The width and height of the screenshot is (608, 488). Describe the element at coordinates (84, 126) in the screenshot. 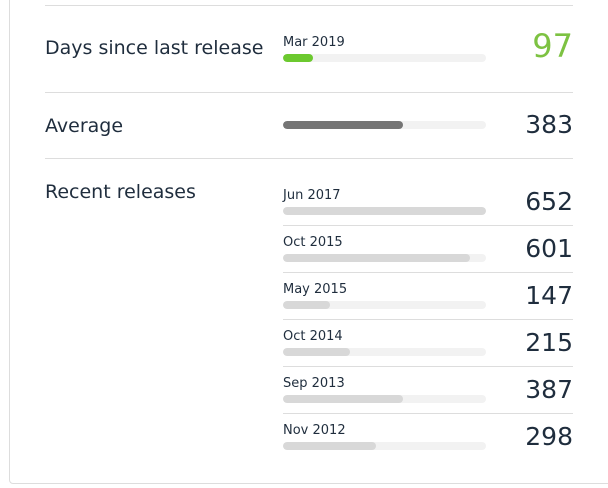

I see `average-title: Average` at that location.